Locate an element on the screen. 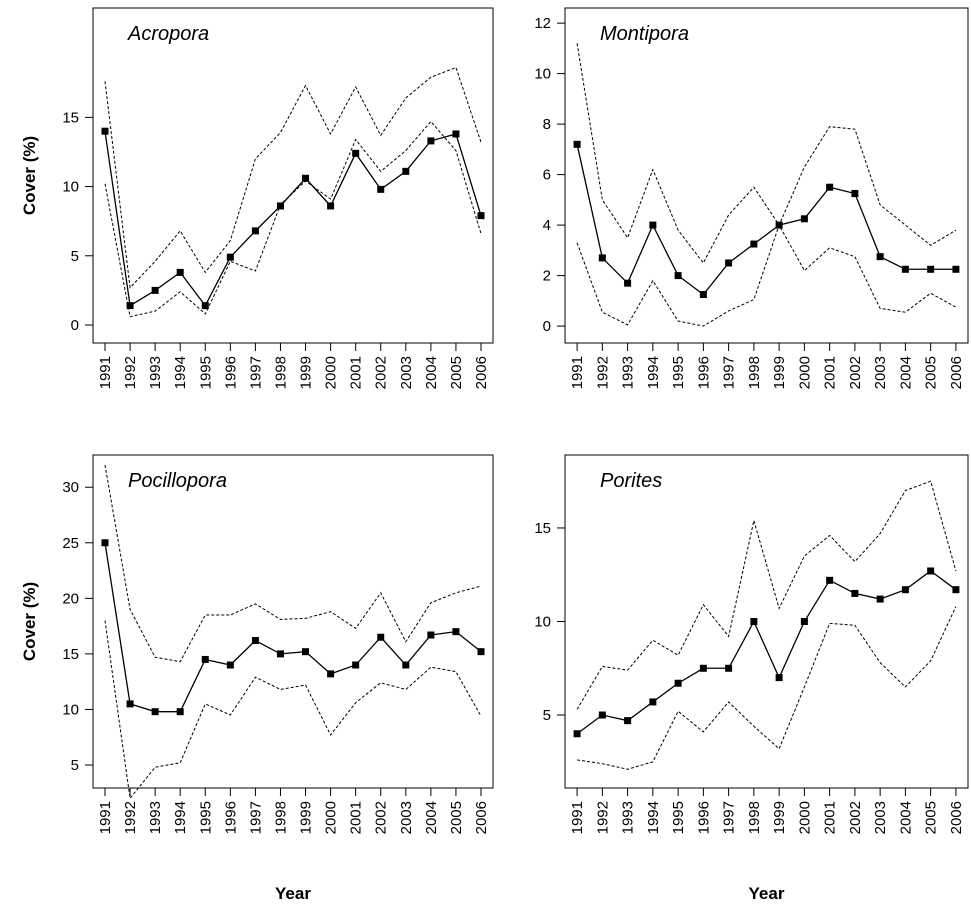 The image size is (971, 904). y-tick-label: 12 is located at coordinates (542, 23).